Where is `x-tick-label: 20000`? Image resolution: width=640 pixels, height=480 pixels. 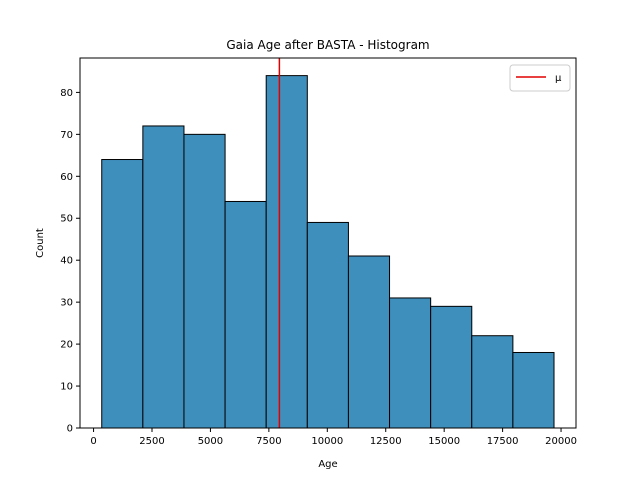
x-tick-label: 20000 is located at coordinates (561, 441).